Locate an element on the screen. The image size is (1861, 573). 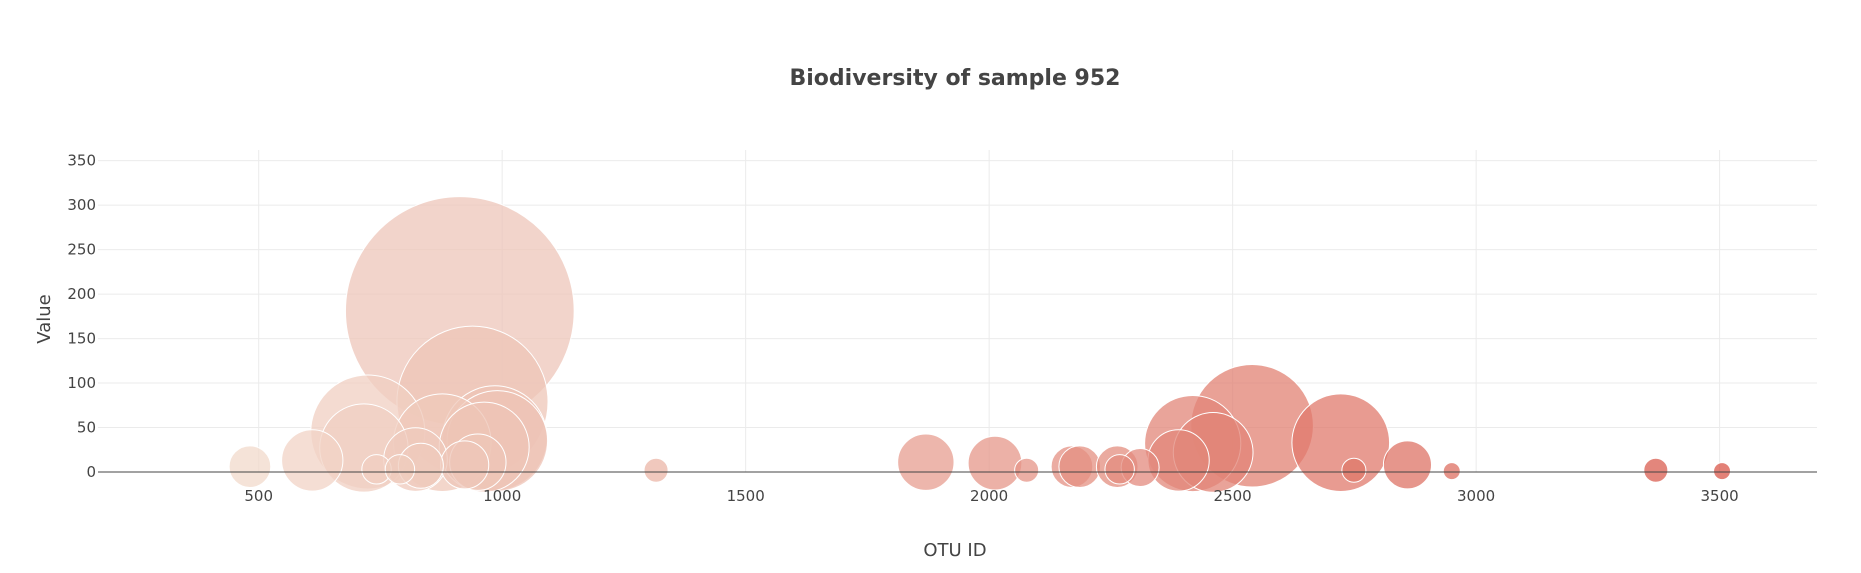
y-tick-label: 200 is located at coordinates (81, 294).